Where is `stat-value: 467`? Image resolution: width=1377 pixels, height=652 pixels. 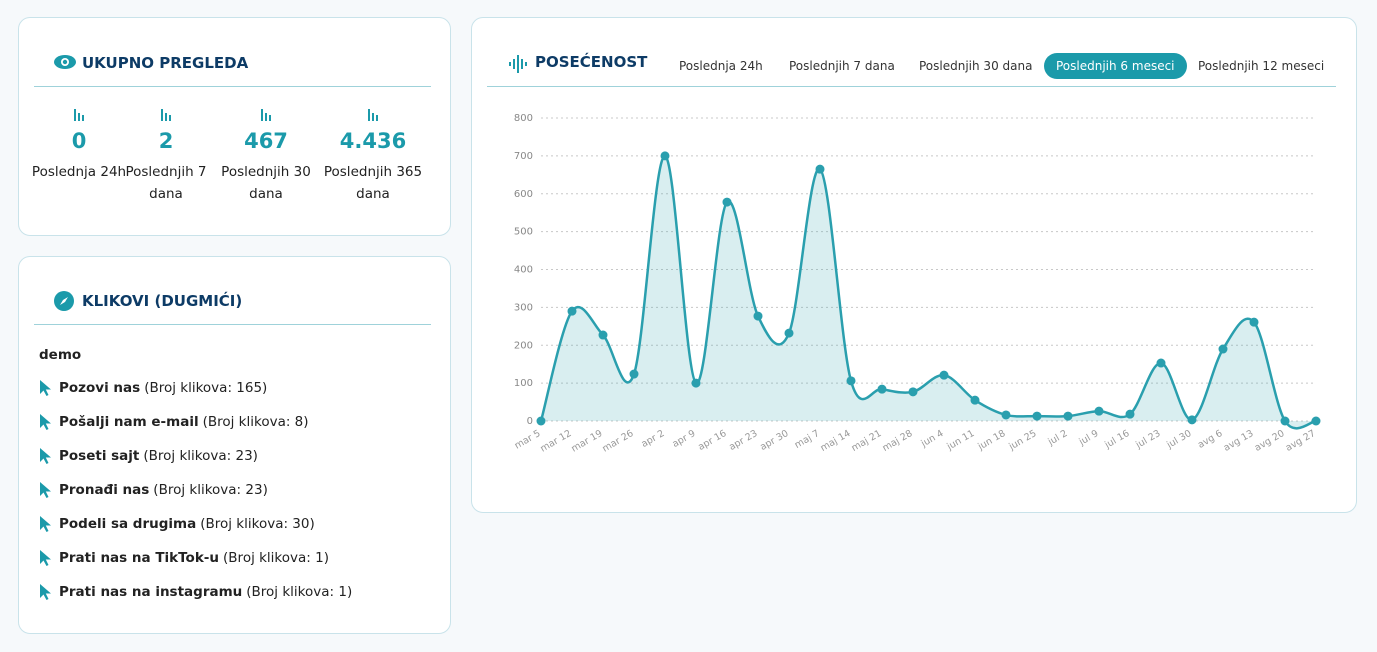
stat-value: 467 is located at coordinates (266, 141).